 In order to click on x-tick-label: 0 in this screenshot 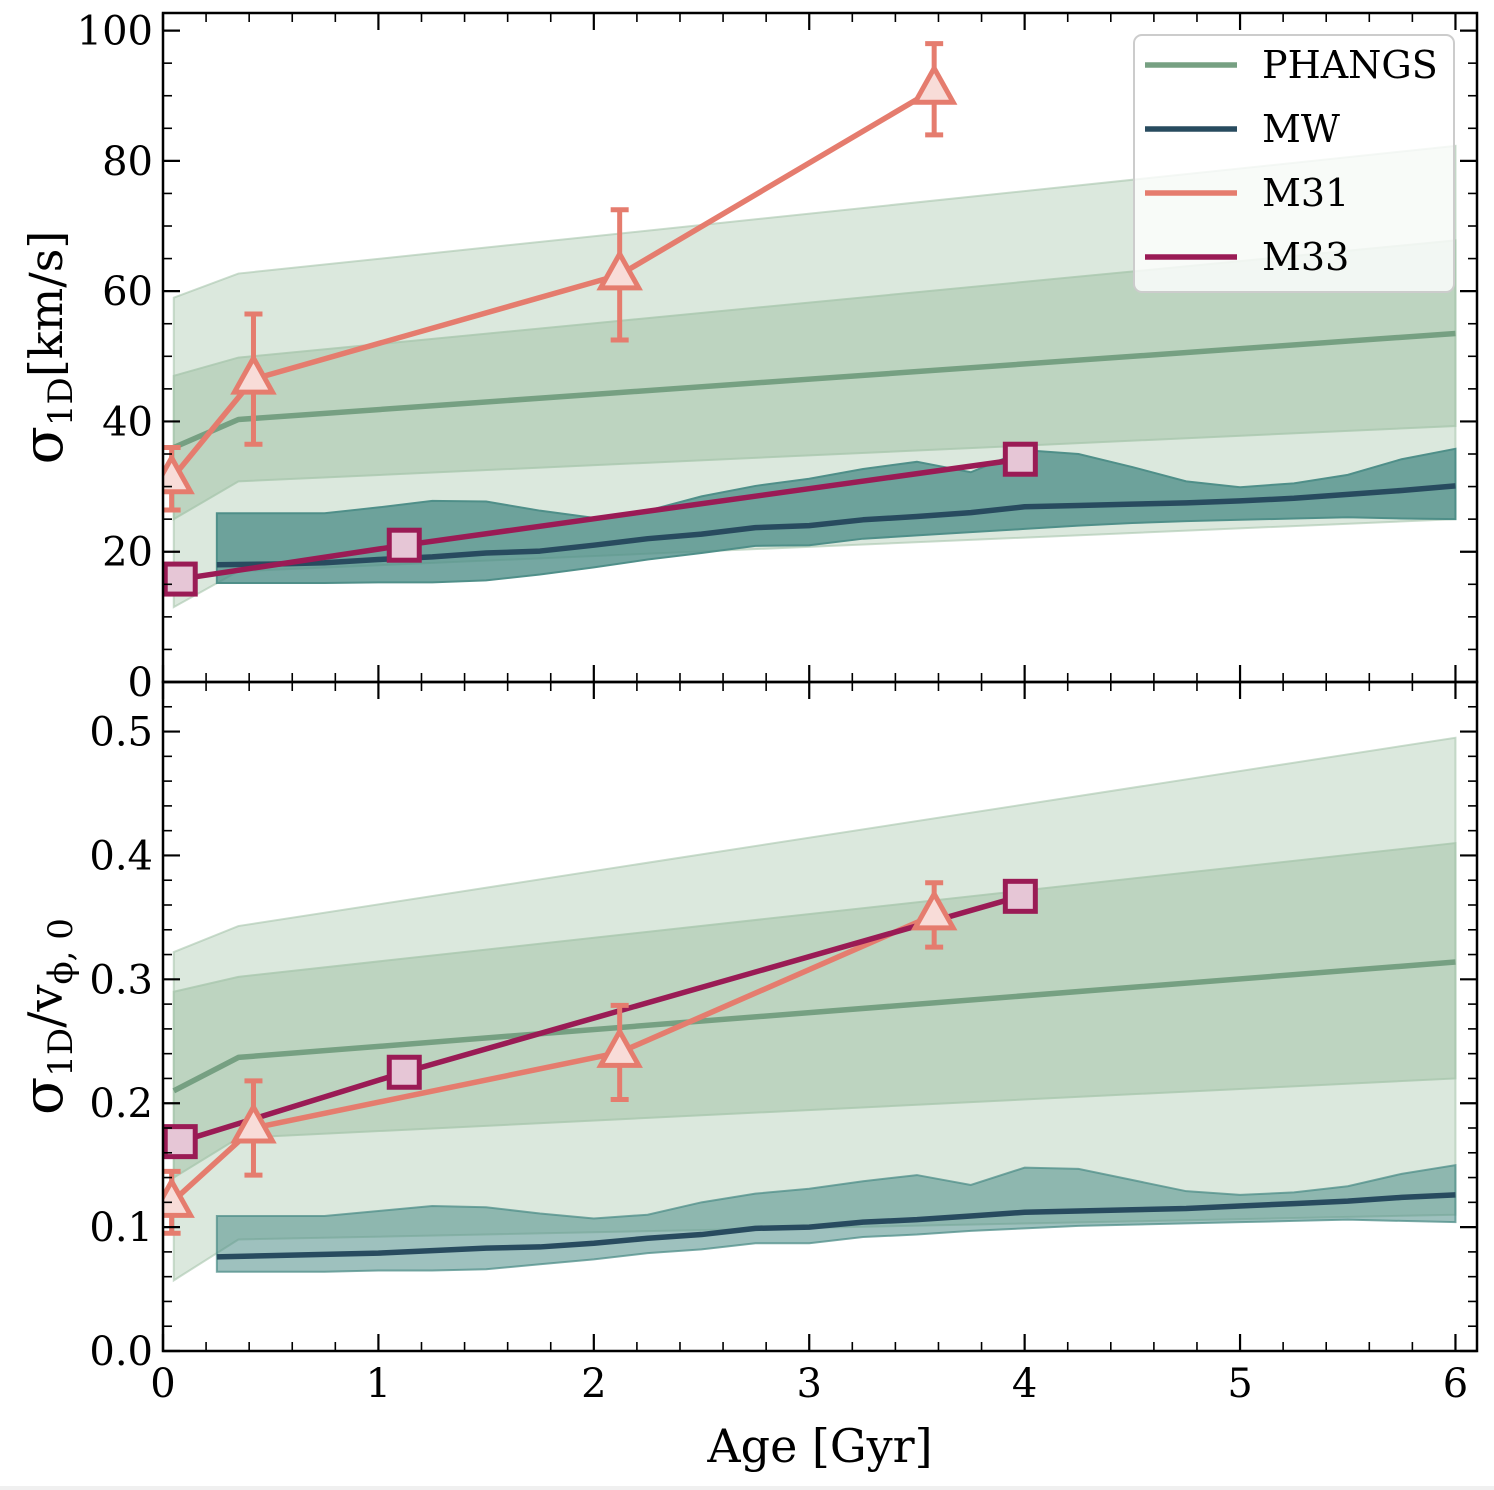, I will do `click(162, 1384)`.